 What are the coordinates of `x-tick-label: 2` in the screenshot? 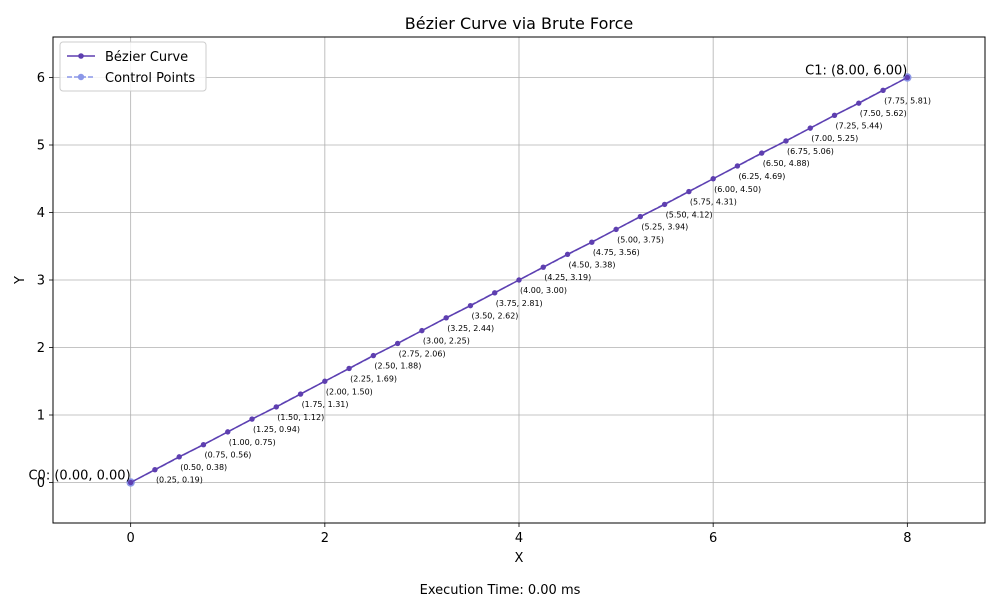 It's located at (325, 538).